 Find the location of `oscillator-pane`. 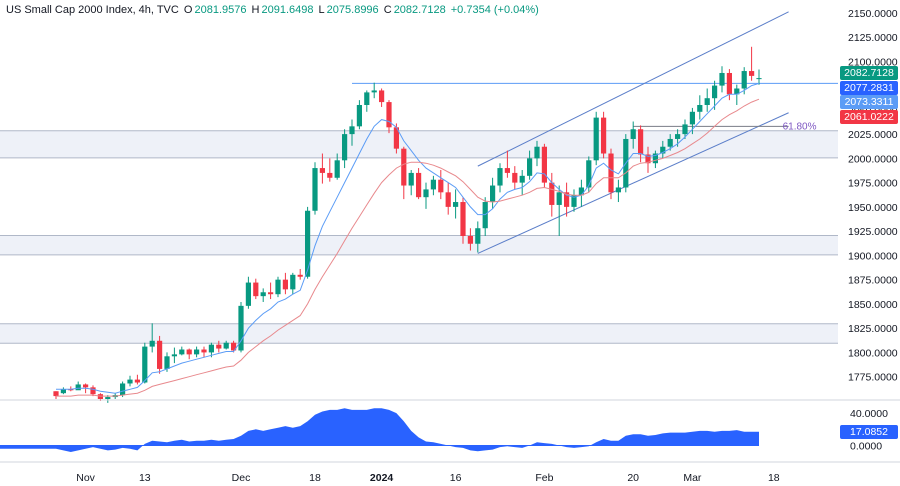

oscillator-pane is located at coordinates (450, 431).